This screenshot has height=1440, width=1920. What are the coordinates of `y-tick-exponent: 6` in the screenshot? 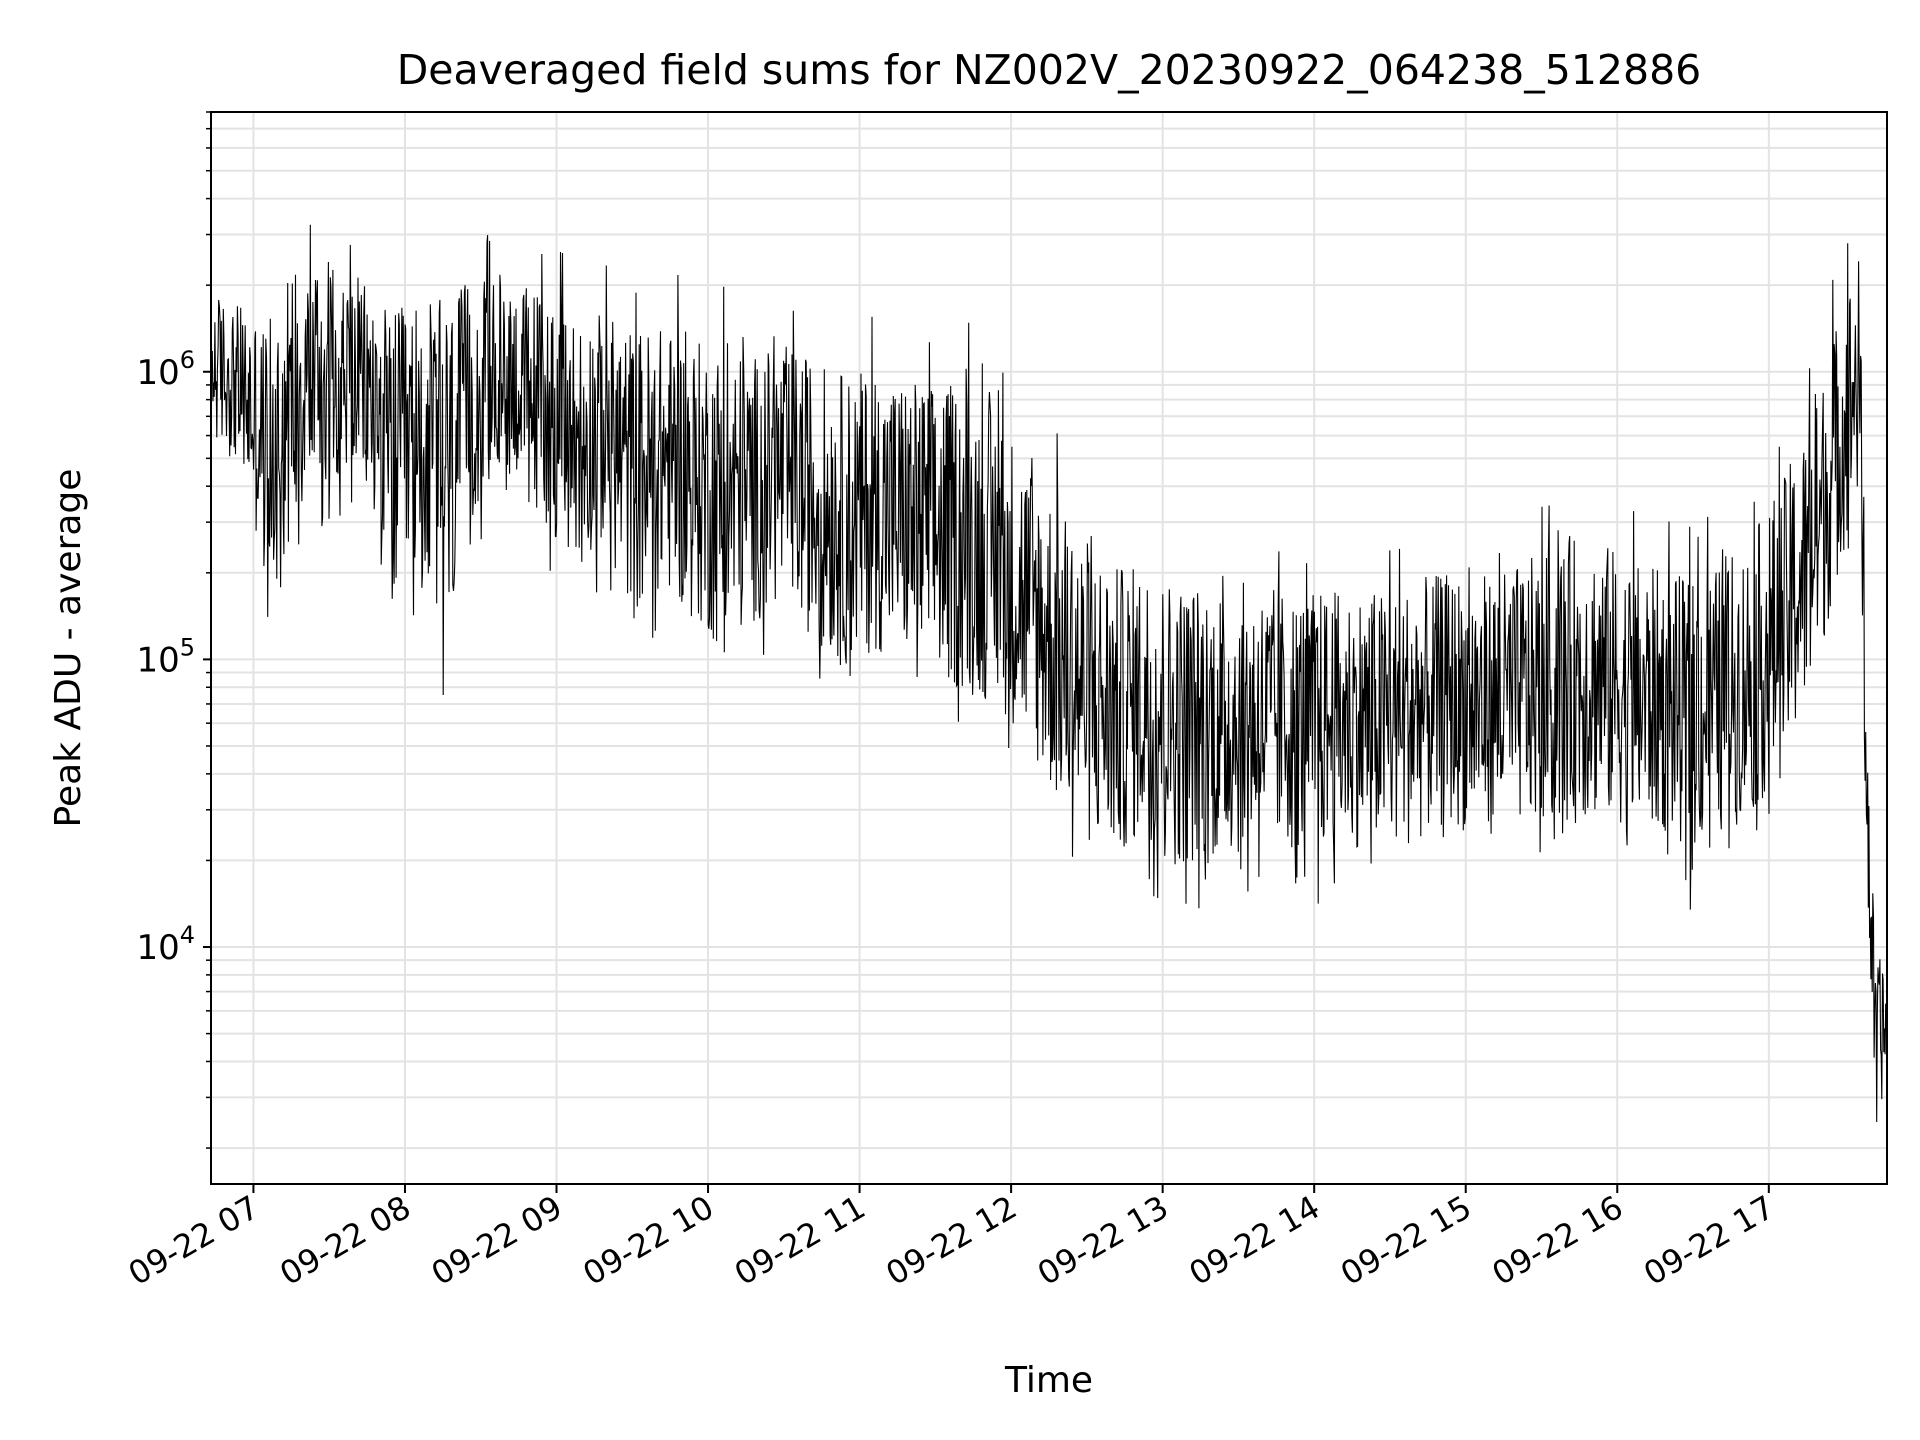 It's located at (187, 360).